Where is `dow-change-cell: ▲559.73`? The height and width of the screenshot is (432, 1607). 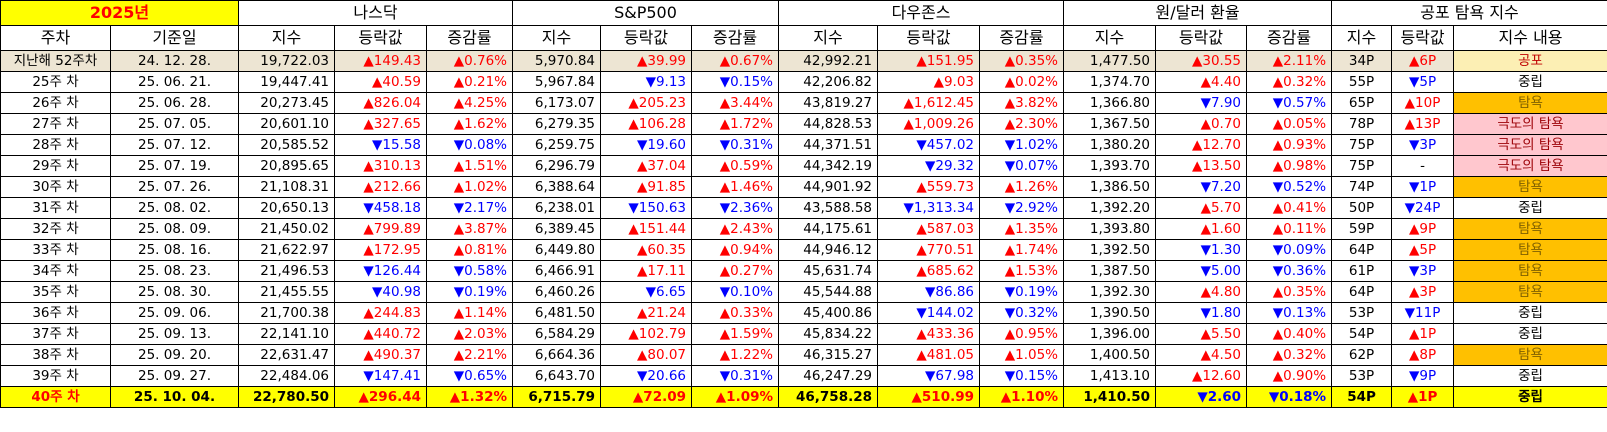 dow-change-cell: ▲559.73 is located at coordinates (929, 187).